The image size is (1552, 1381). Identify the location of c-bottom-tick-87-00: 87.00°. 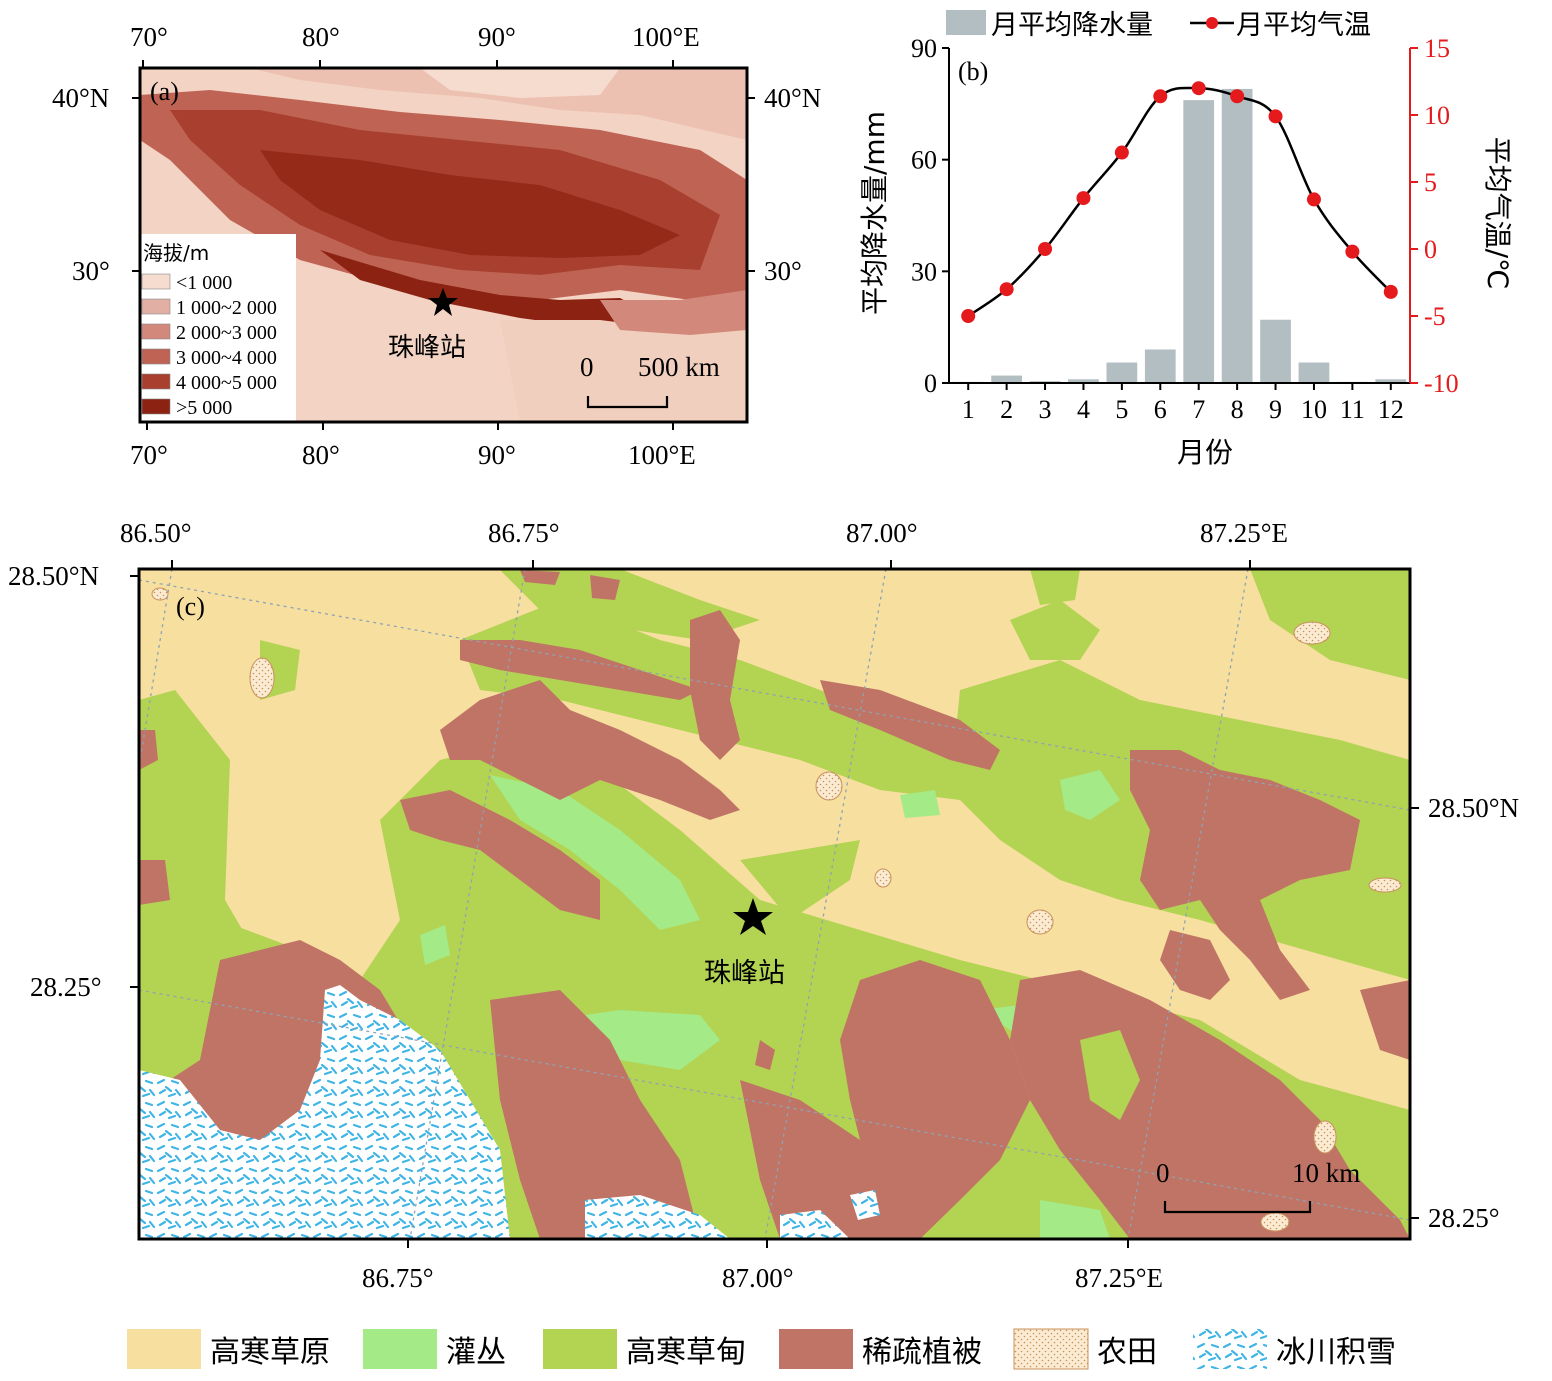
(758, 1278).